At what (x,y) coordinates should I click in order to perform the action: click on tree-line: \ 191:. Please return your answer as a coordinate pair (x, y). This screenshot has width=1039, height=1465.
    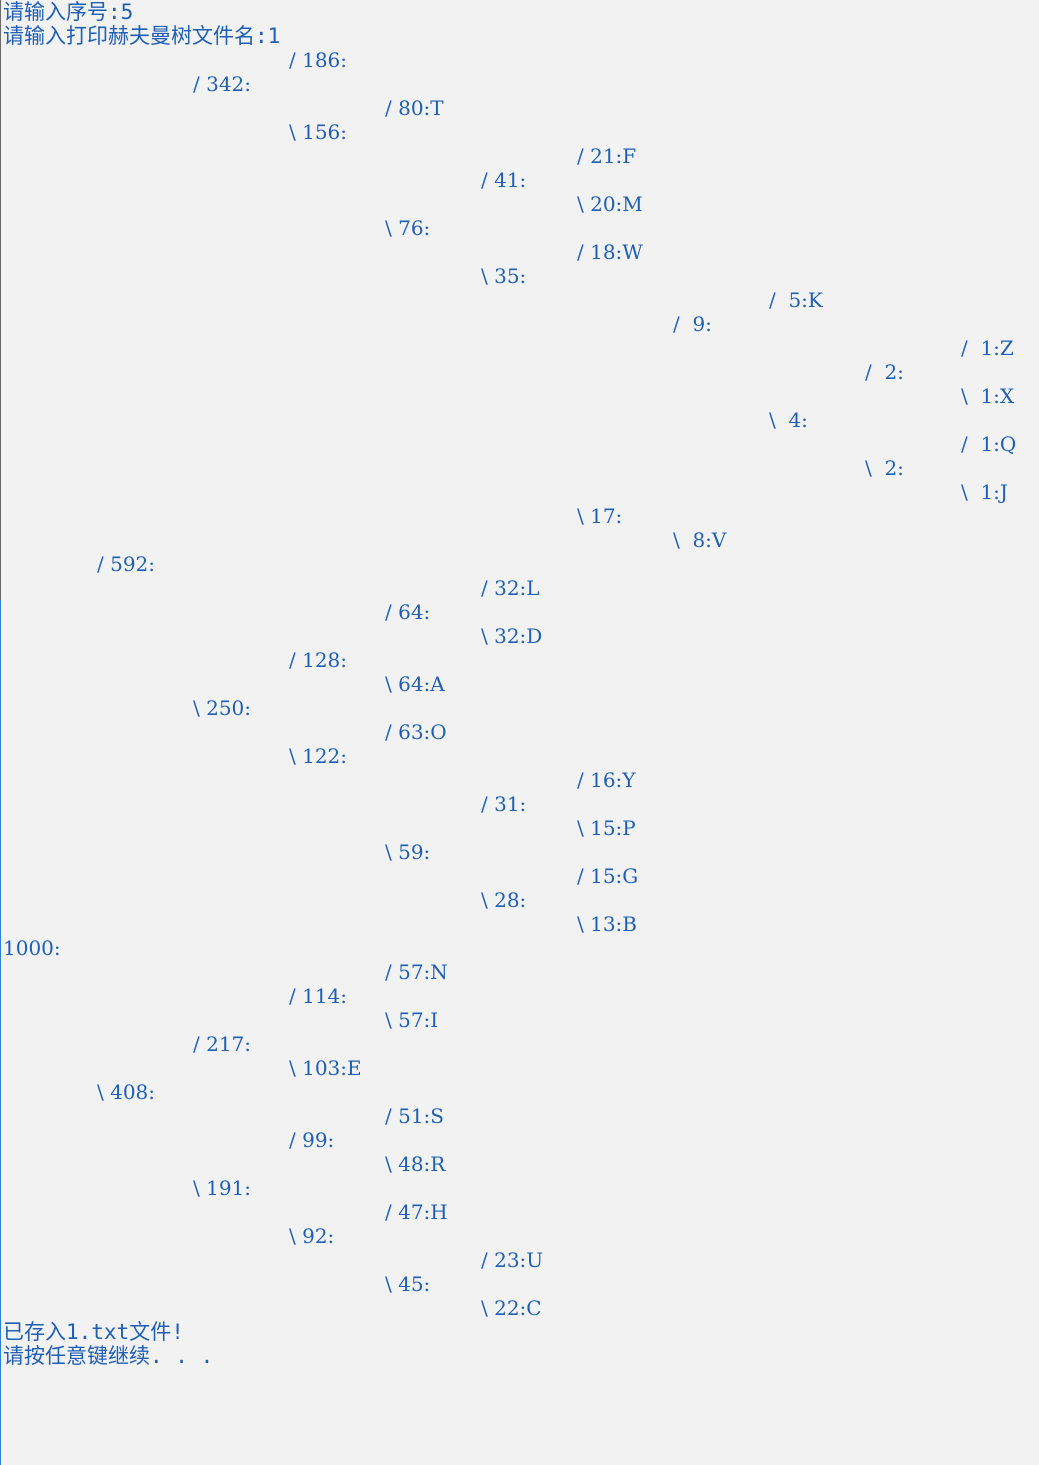
    Looking at the image, I should click on (222, 1188).